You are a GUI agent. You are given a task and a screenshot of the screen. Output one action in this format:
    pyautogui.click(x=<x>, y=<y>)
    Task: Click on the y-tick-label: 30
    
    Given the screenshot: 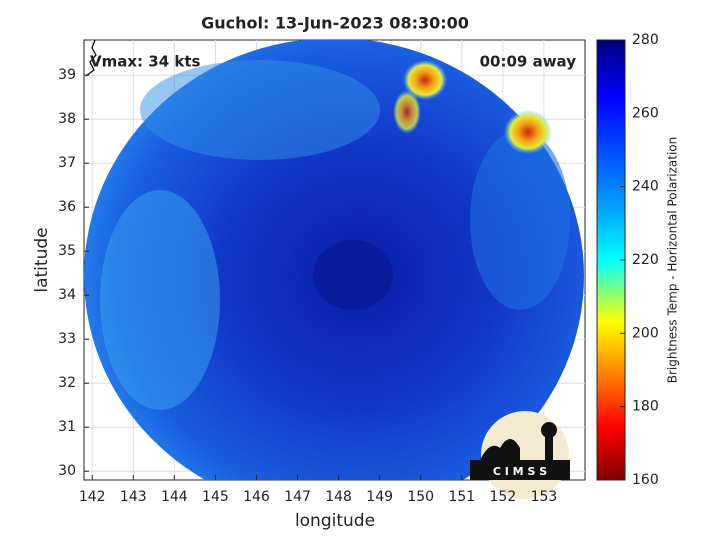 What is the action you would take?
    pyautogui.click(x=67, y=471)
    